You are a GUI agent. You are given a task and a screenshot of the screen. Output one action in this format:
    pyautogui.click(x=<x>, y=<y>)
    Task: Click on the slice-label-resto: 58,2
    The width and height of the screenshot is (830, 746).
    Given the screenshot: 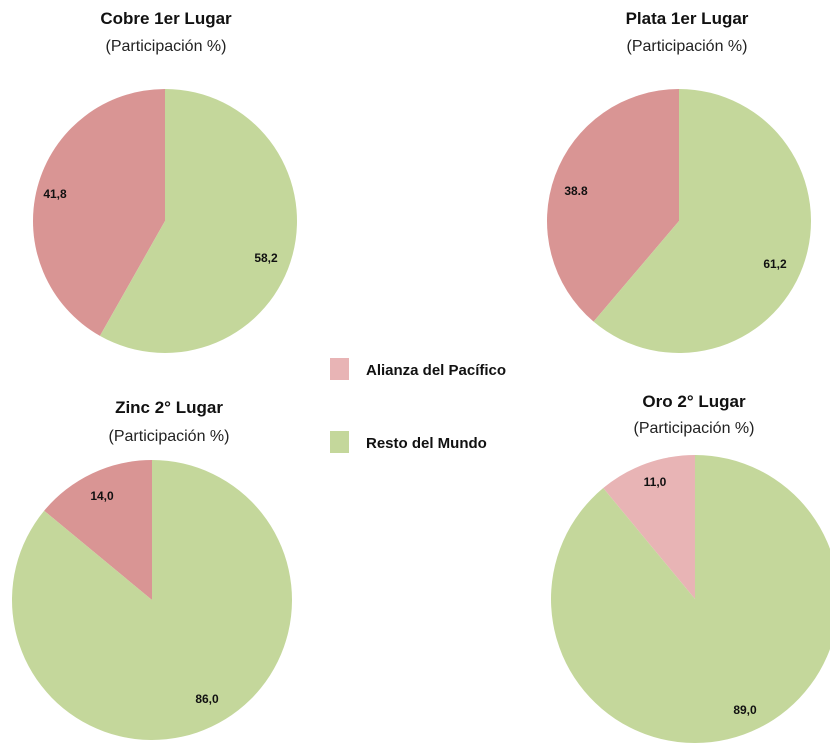 What is the action you would take?
    pyautogui.click(x=266, y=258)
    